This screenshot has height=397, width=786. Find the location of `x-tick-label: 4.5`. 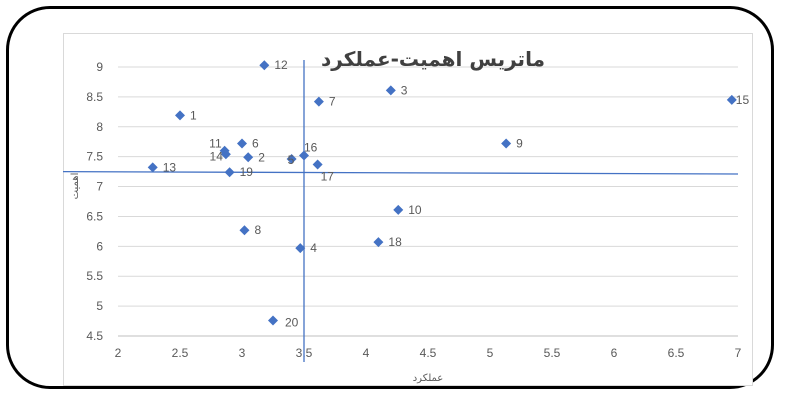

x-tick-label: 4.5 is located at coordinates (428, 353).